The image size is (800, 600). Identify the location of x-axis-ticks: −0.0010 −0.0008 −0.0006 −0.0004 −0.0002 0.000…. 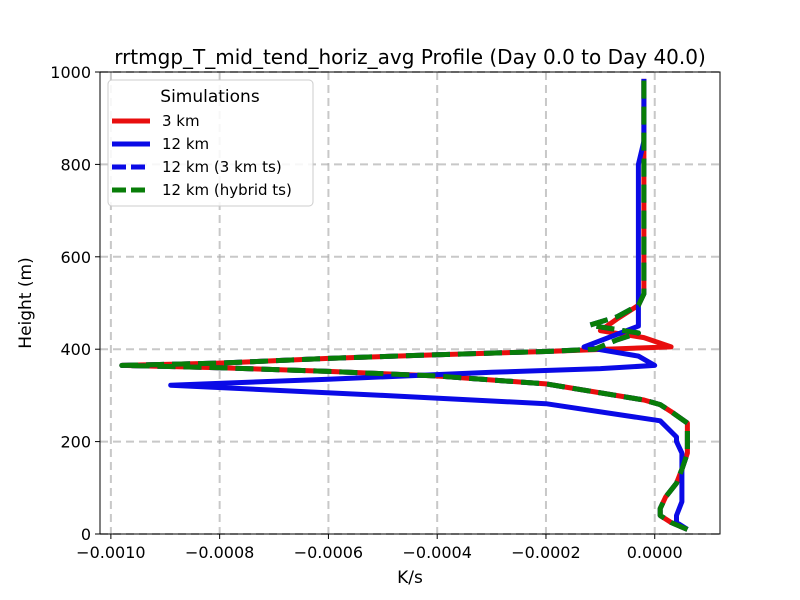
(379, 548).